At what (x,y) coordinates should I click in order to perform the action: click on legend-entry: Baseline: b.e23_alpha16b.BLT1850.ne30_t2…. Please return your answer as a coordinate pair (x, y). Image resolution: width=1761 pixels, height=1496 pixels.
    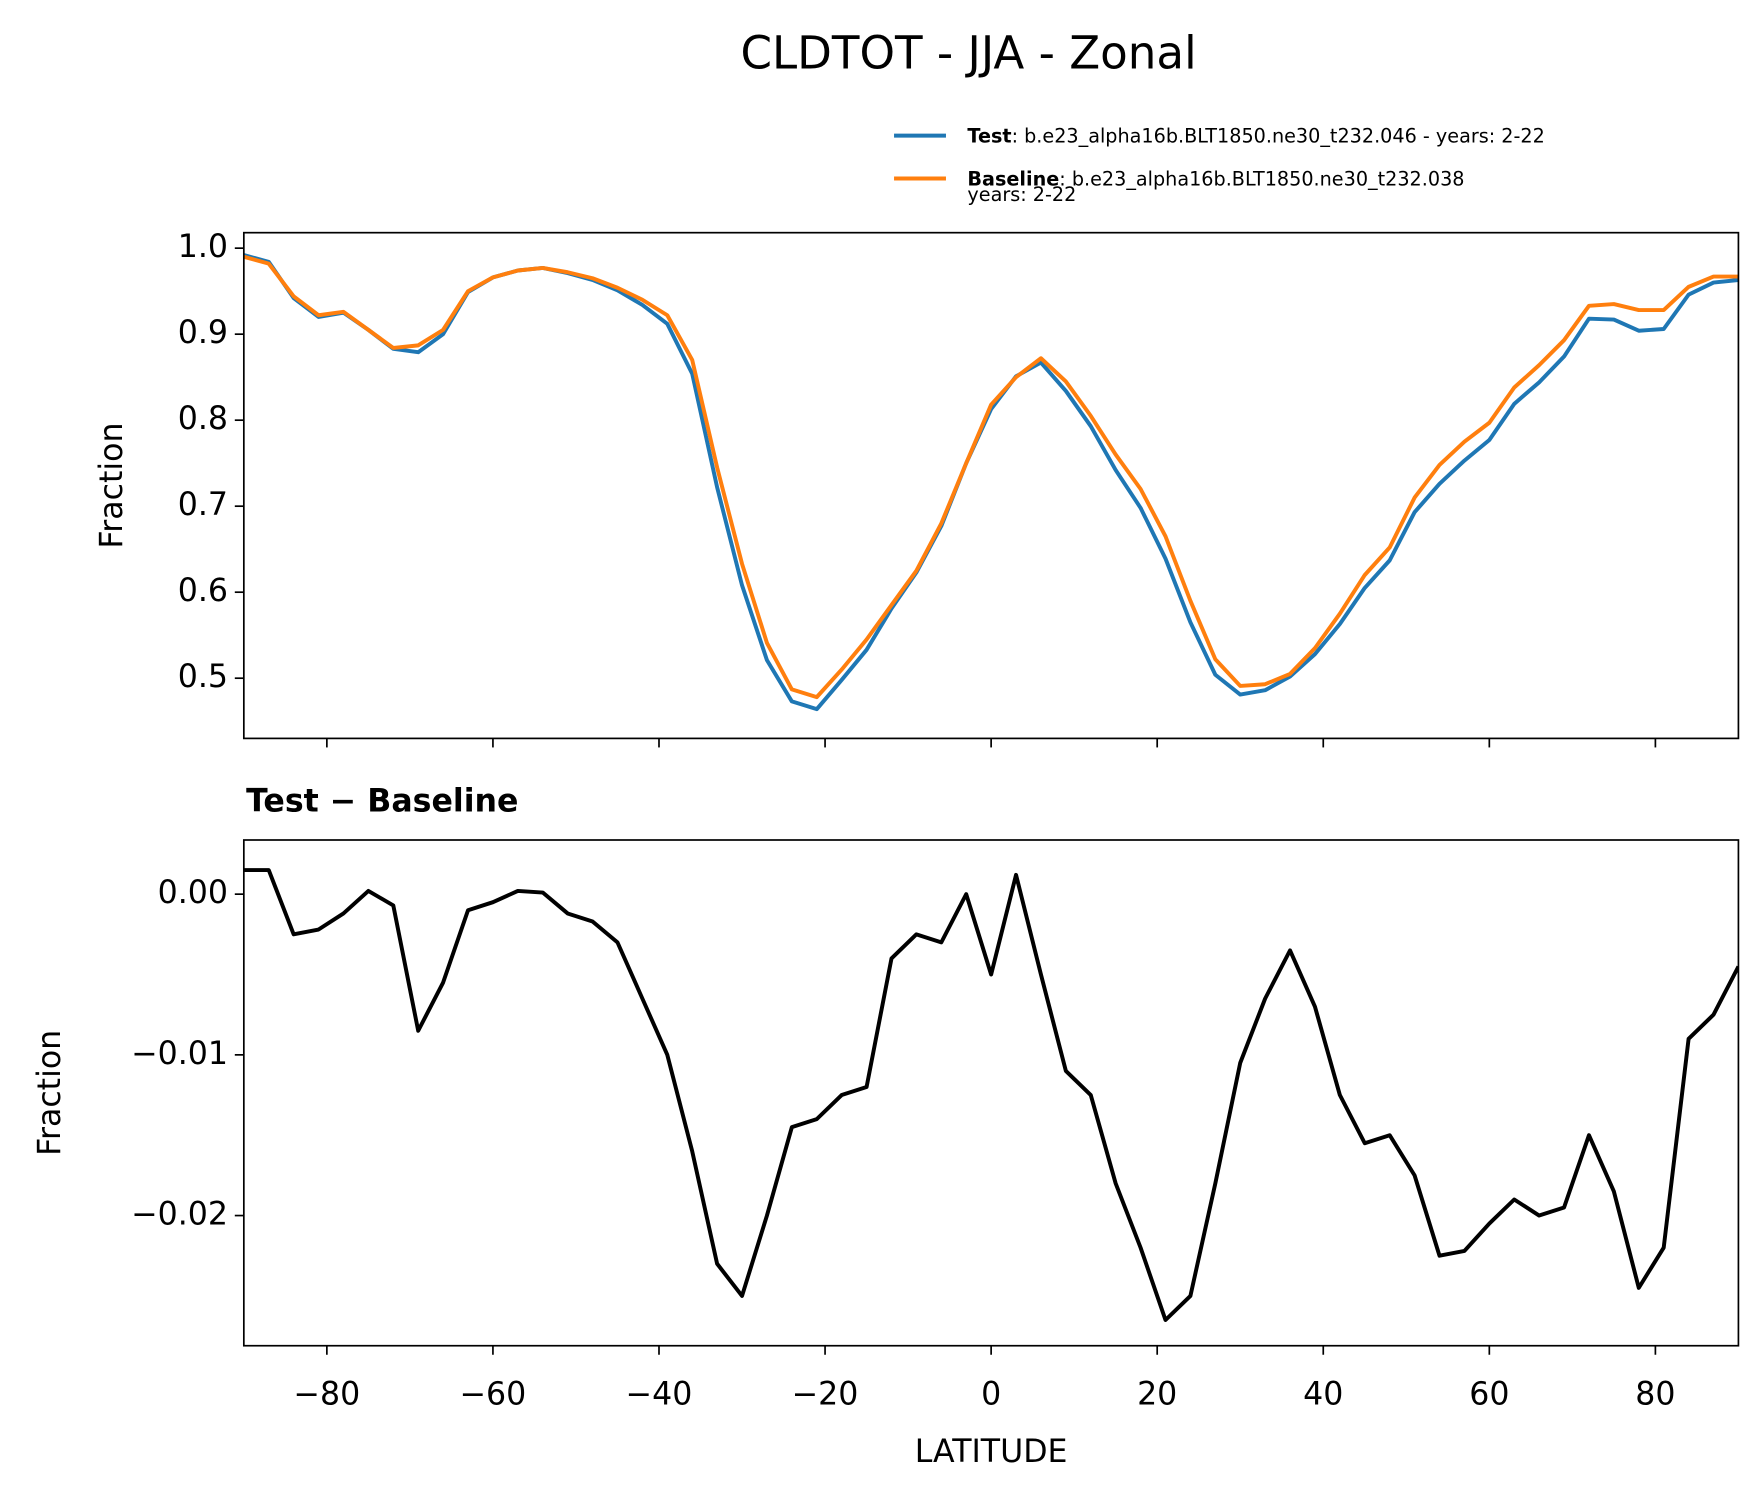
    Looking at the image, I should click on (1215, 178).